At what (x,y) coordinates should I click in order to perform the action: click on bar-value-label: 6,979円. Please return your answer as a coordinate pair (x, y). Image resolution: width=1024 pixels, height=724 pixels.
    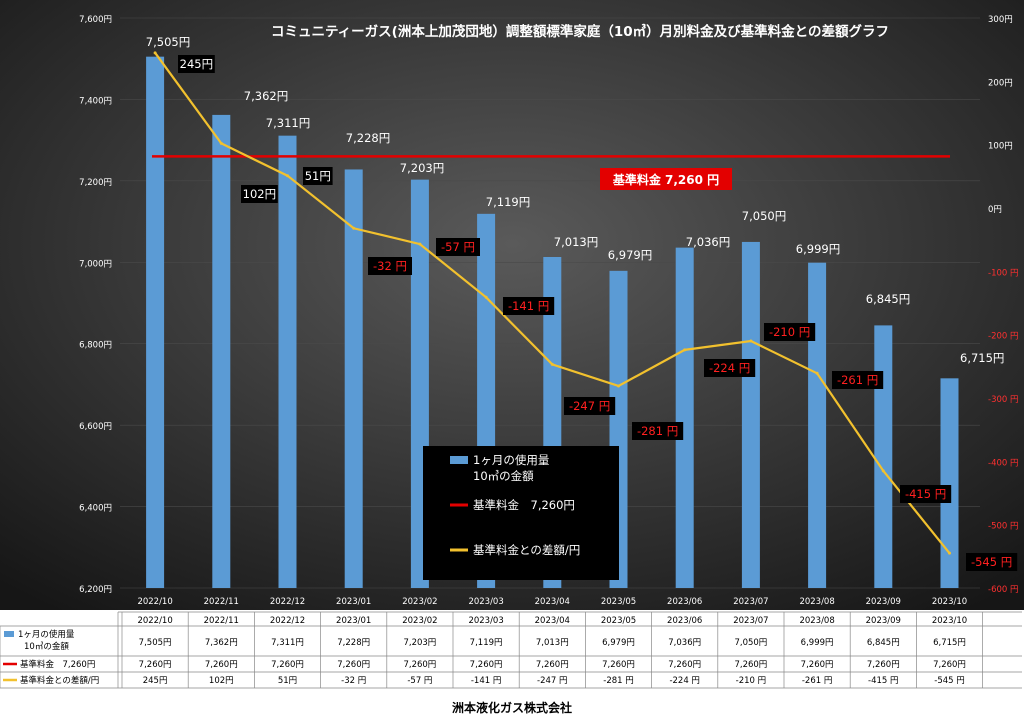
    Looking at the image, I should click on (630, 255).